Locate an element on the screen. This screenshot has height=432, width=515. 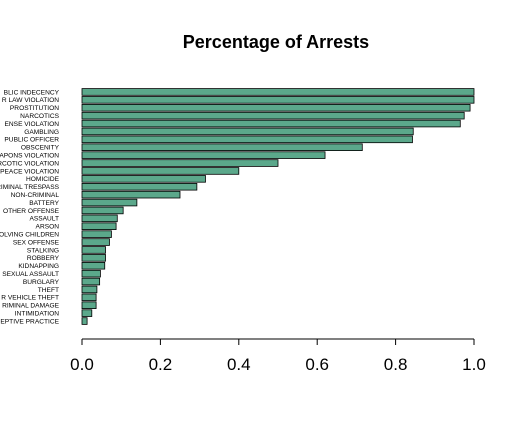
category-label-9: RCOTIC VIOLATION is located at coordinates (29, 163).